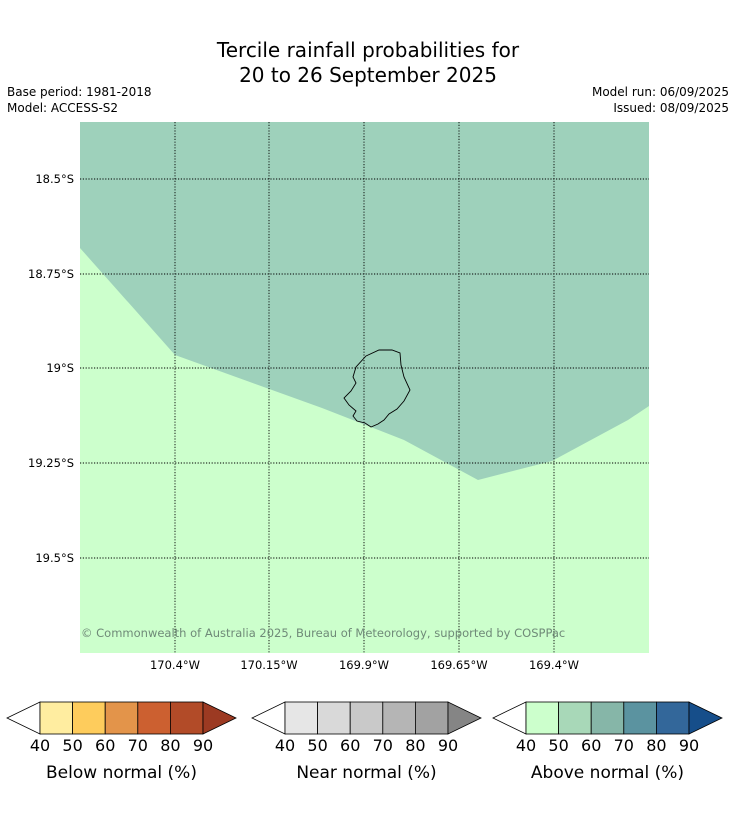  Describe the element at coordinates (383, 745) in the screenshot. I see `near-normal-tick-70: 70` at that location.